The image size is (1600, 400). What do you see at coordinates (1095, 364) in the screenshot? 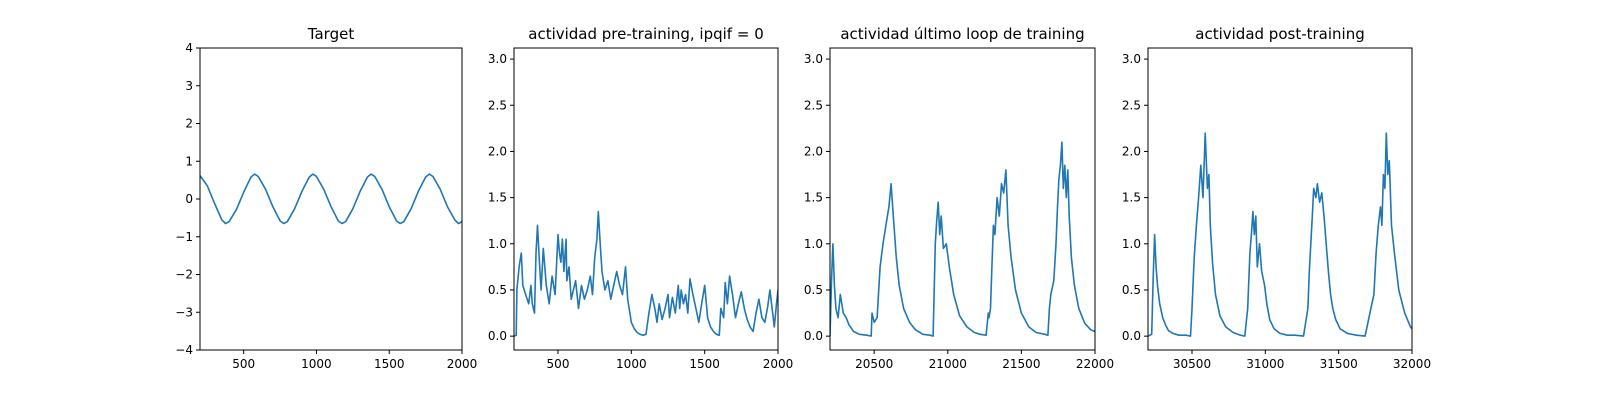
I see `x-tick-label: 22000` at bounding box center [1095, 364].